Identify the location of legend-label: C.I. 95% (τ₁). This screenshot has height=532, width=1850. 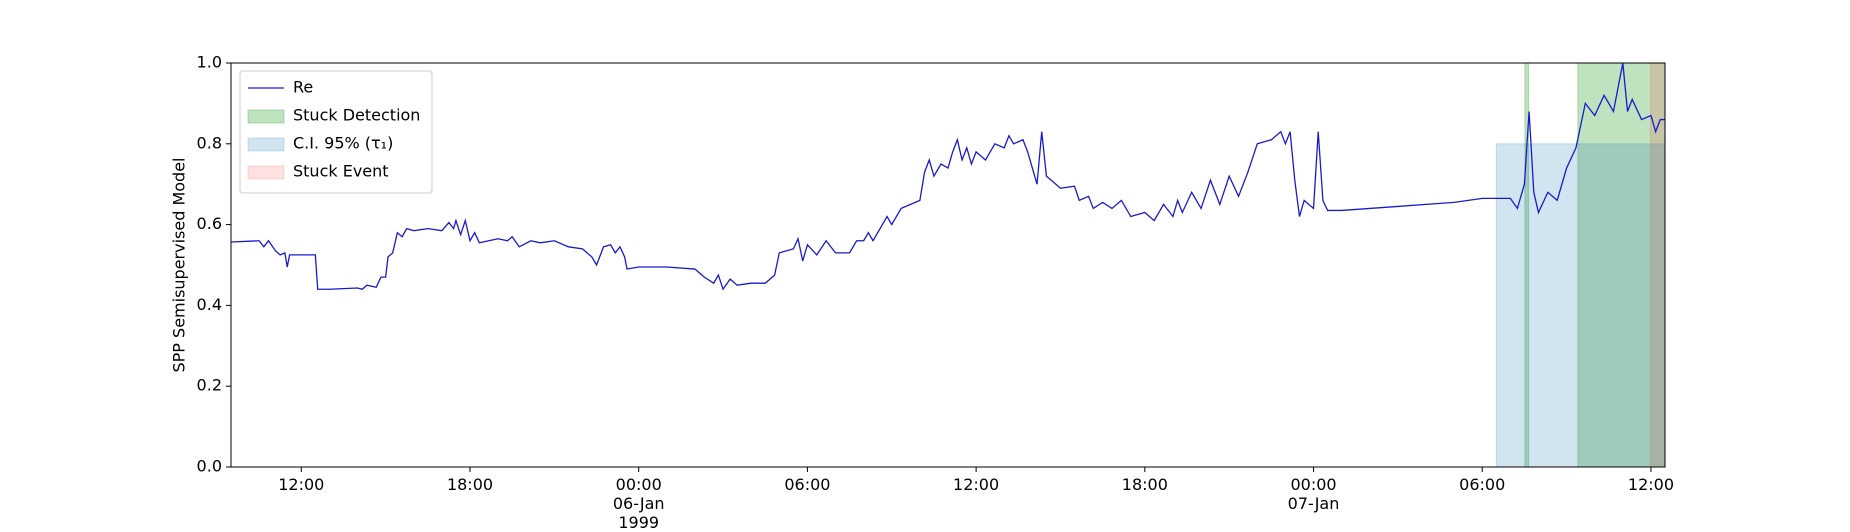
(343, 143).